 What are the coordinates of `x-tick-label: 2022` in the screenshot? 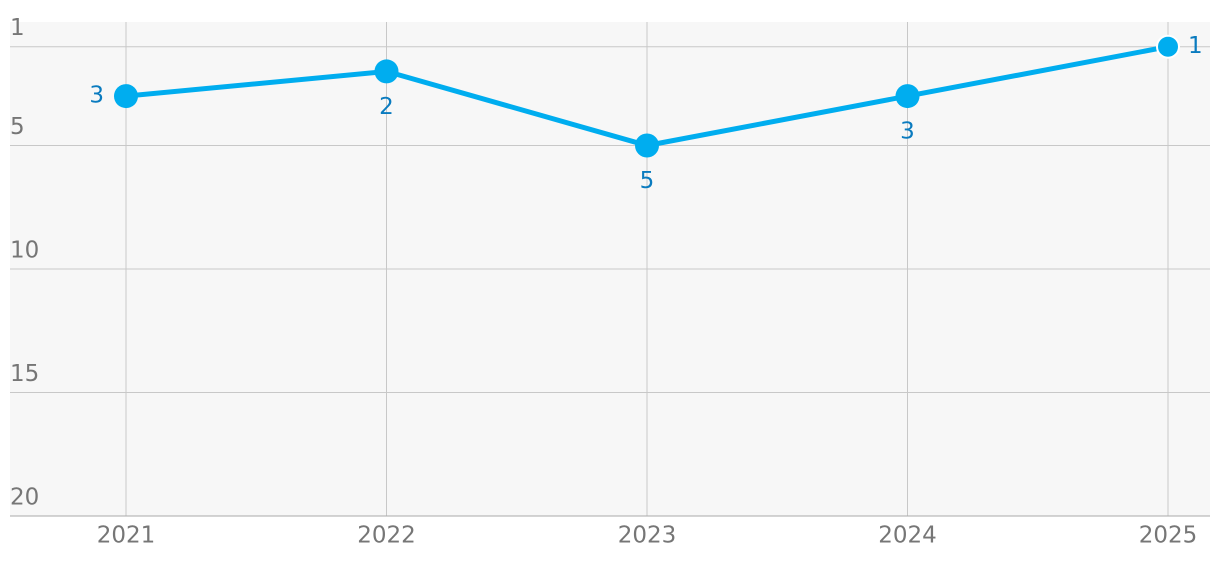 It's located at (386, 536).